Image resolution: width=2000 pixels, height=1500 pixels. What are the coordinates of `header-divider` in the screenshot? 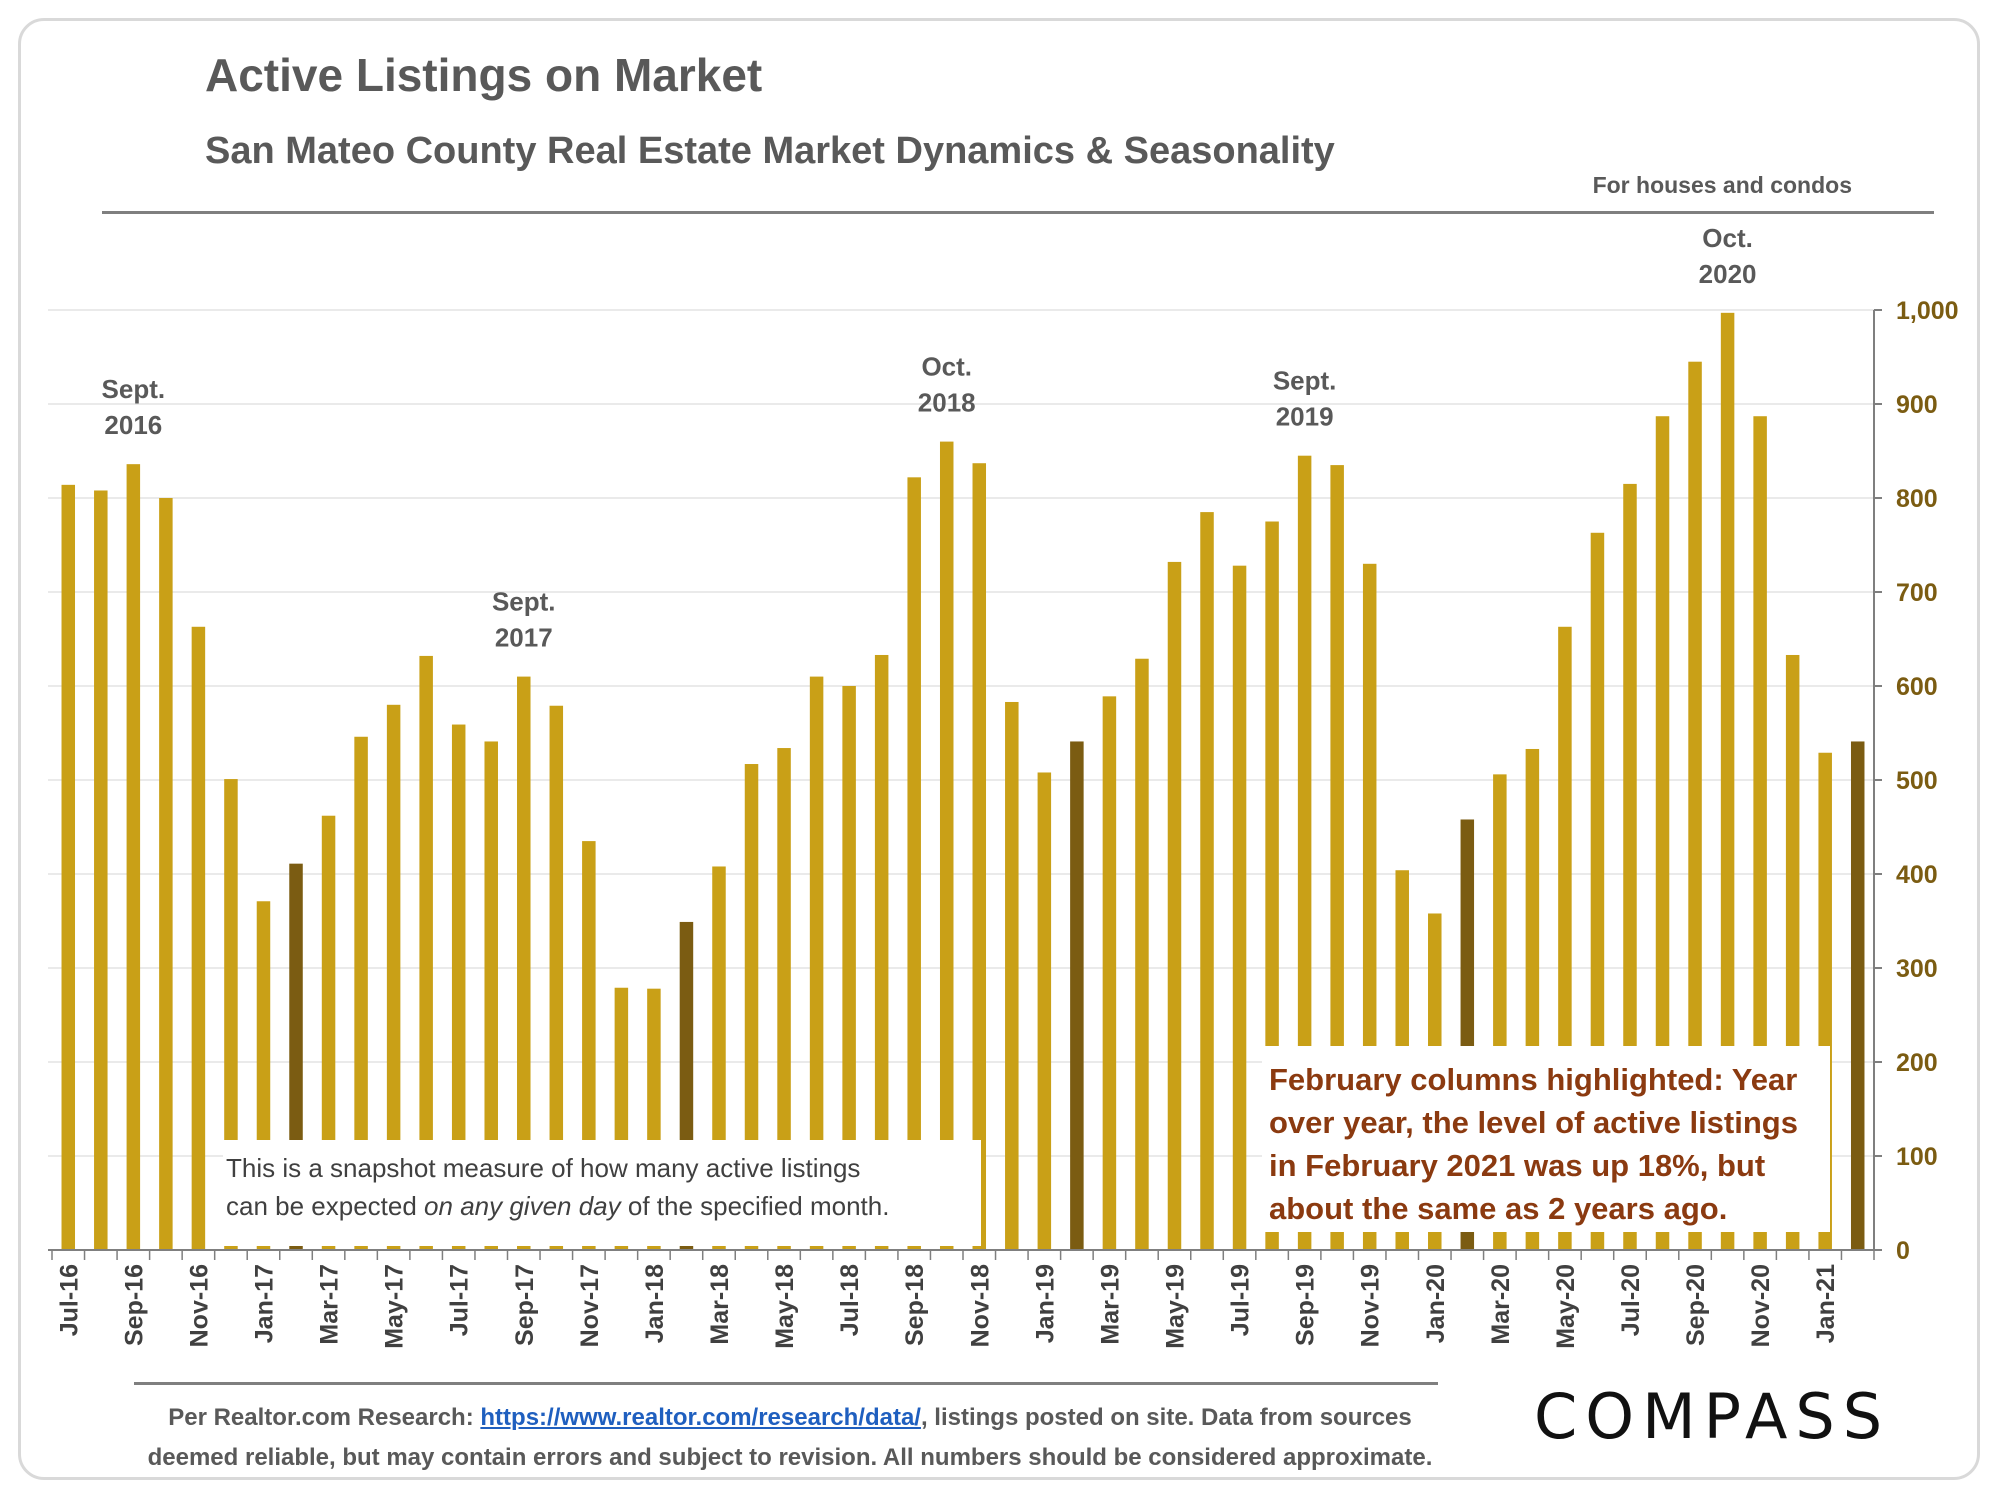 It's located at (1018, 212).